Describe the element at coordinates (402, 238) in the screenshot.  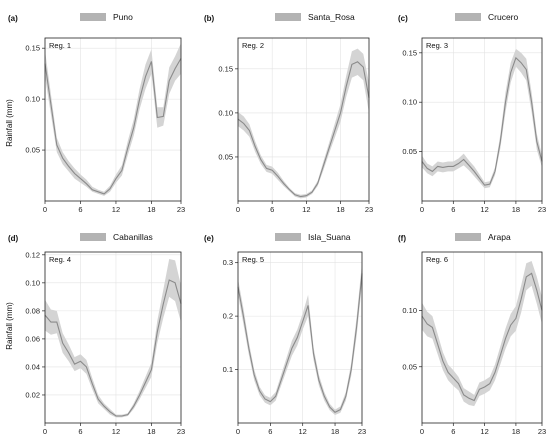
I see `panel-letter: (f)` at that location.